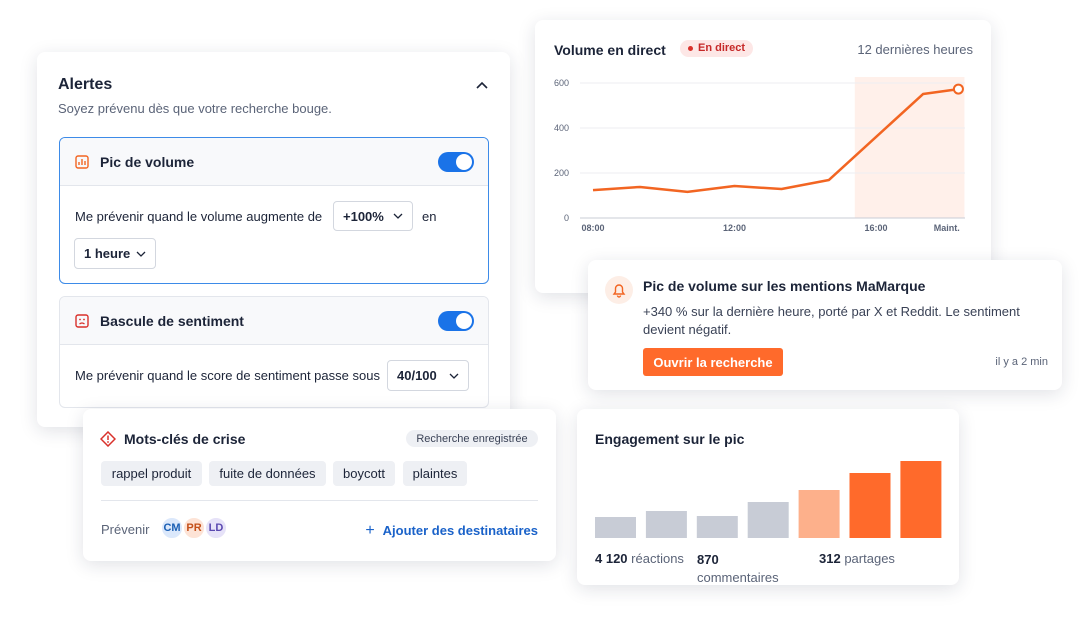  Describe the element at coordinates (185, 439) in the screenshot. I see `crisis-title: Mots-clés de crise` at that location.